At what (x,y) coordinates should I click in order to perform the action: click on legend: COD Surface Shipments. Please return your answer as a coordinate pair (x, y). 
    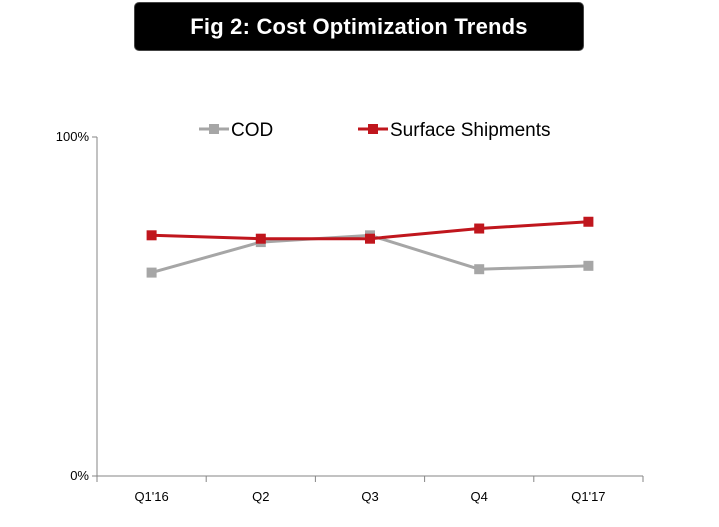
    Looking at the image, I should click on (375, 130).